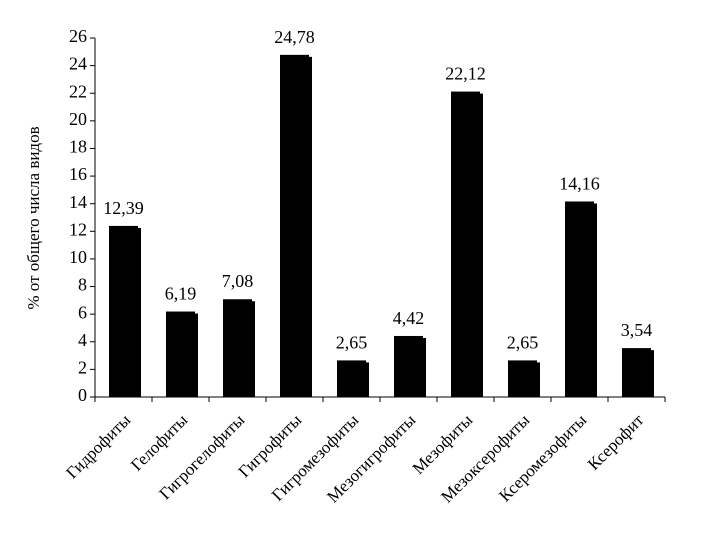 The height and width of the screenshot is (544, 704). What do you see at coordinates (78, 174) in the screenshot?
I see `y-tick-label: 16` at bounding box center [78, 174].